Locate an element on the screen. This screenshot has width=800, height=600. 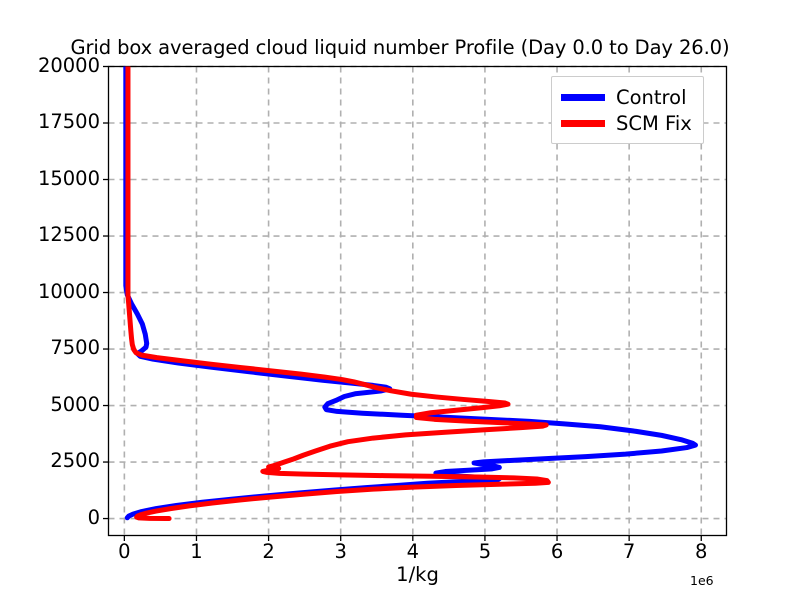
y-tick-label: 20000 is located at coordinates (68, 65).